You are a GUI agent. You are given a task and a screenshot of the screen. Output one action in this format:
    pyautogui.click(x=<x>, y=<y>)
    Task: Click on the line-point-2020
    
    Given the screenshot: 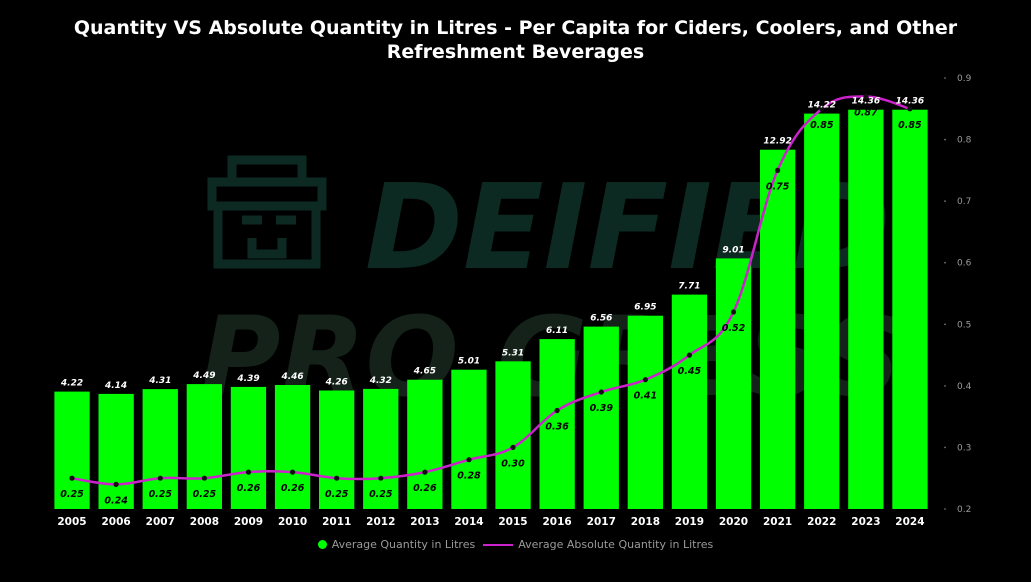 What is the action you would take?
    pyautogui.click(x=733, y=312)
    